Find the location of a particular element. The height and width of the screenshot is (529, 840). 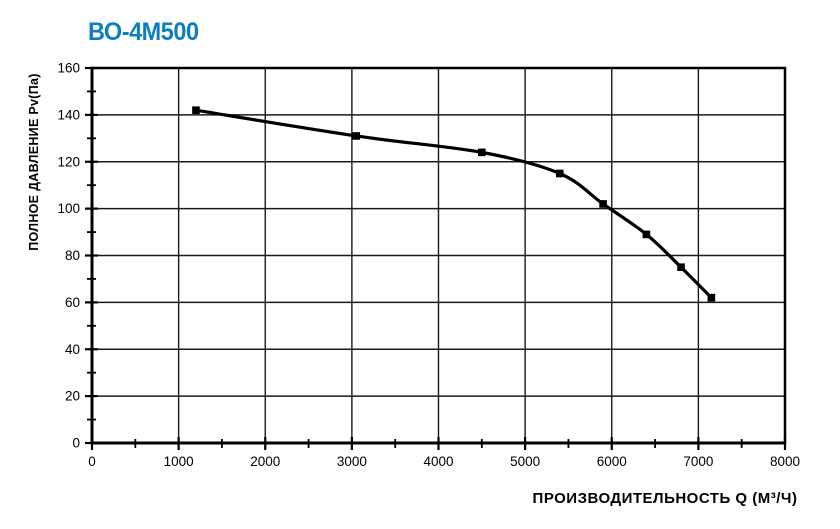

x-tick-label: 1000 is located at coordinates (179, 461).